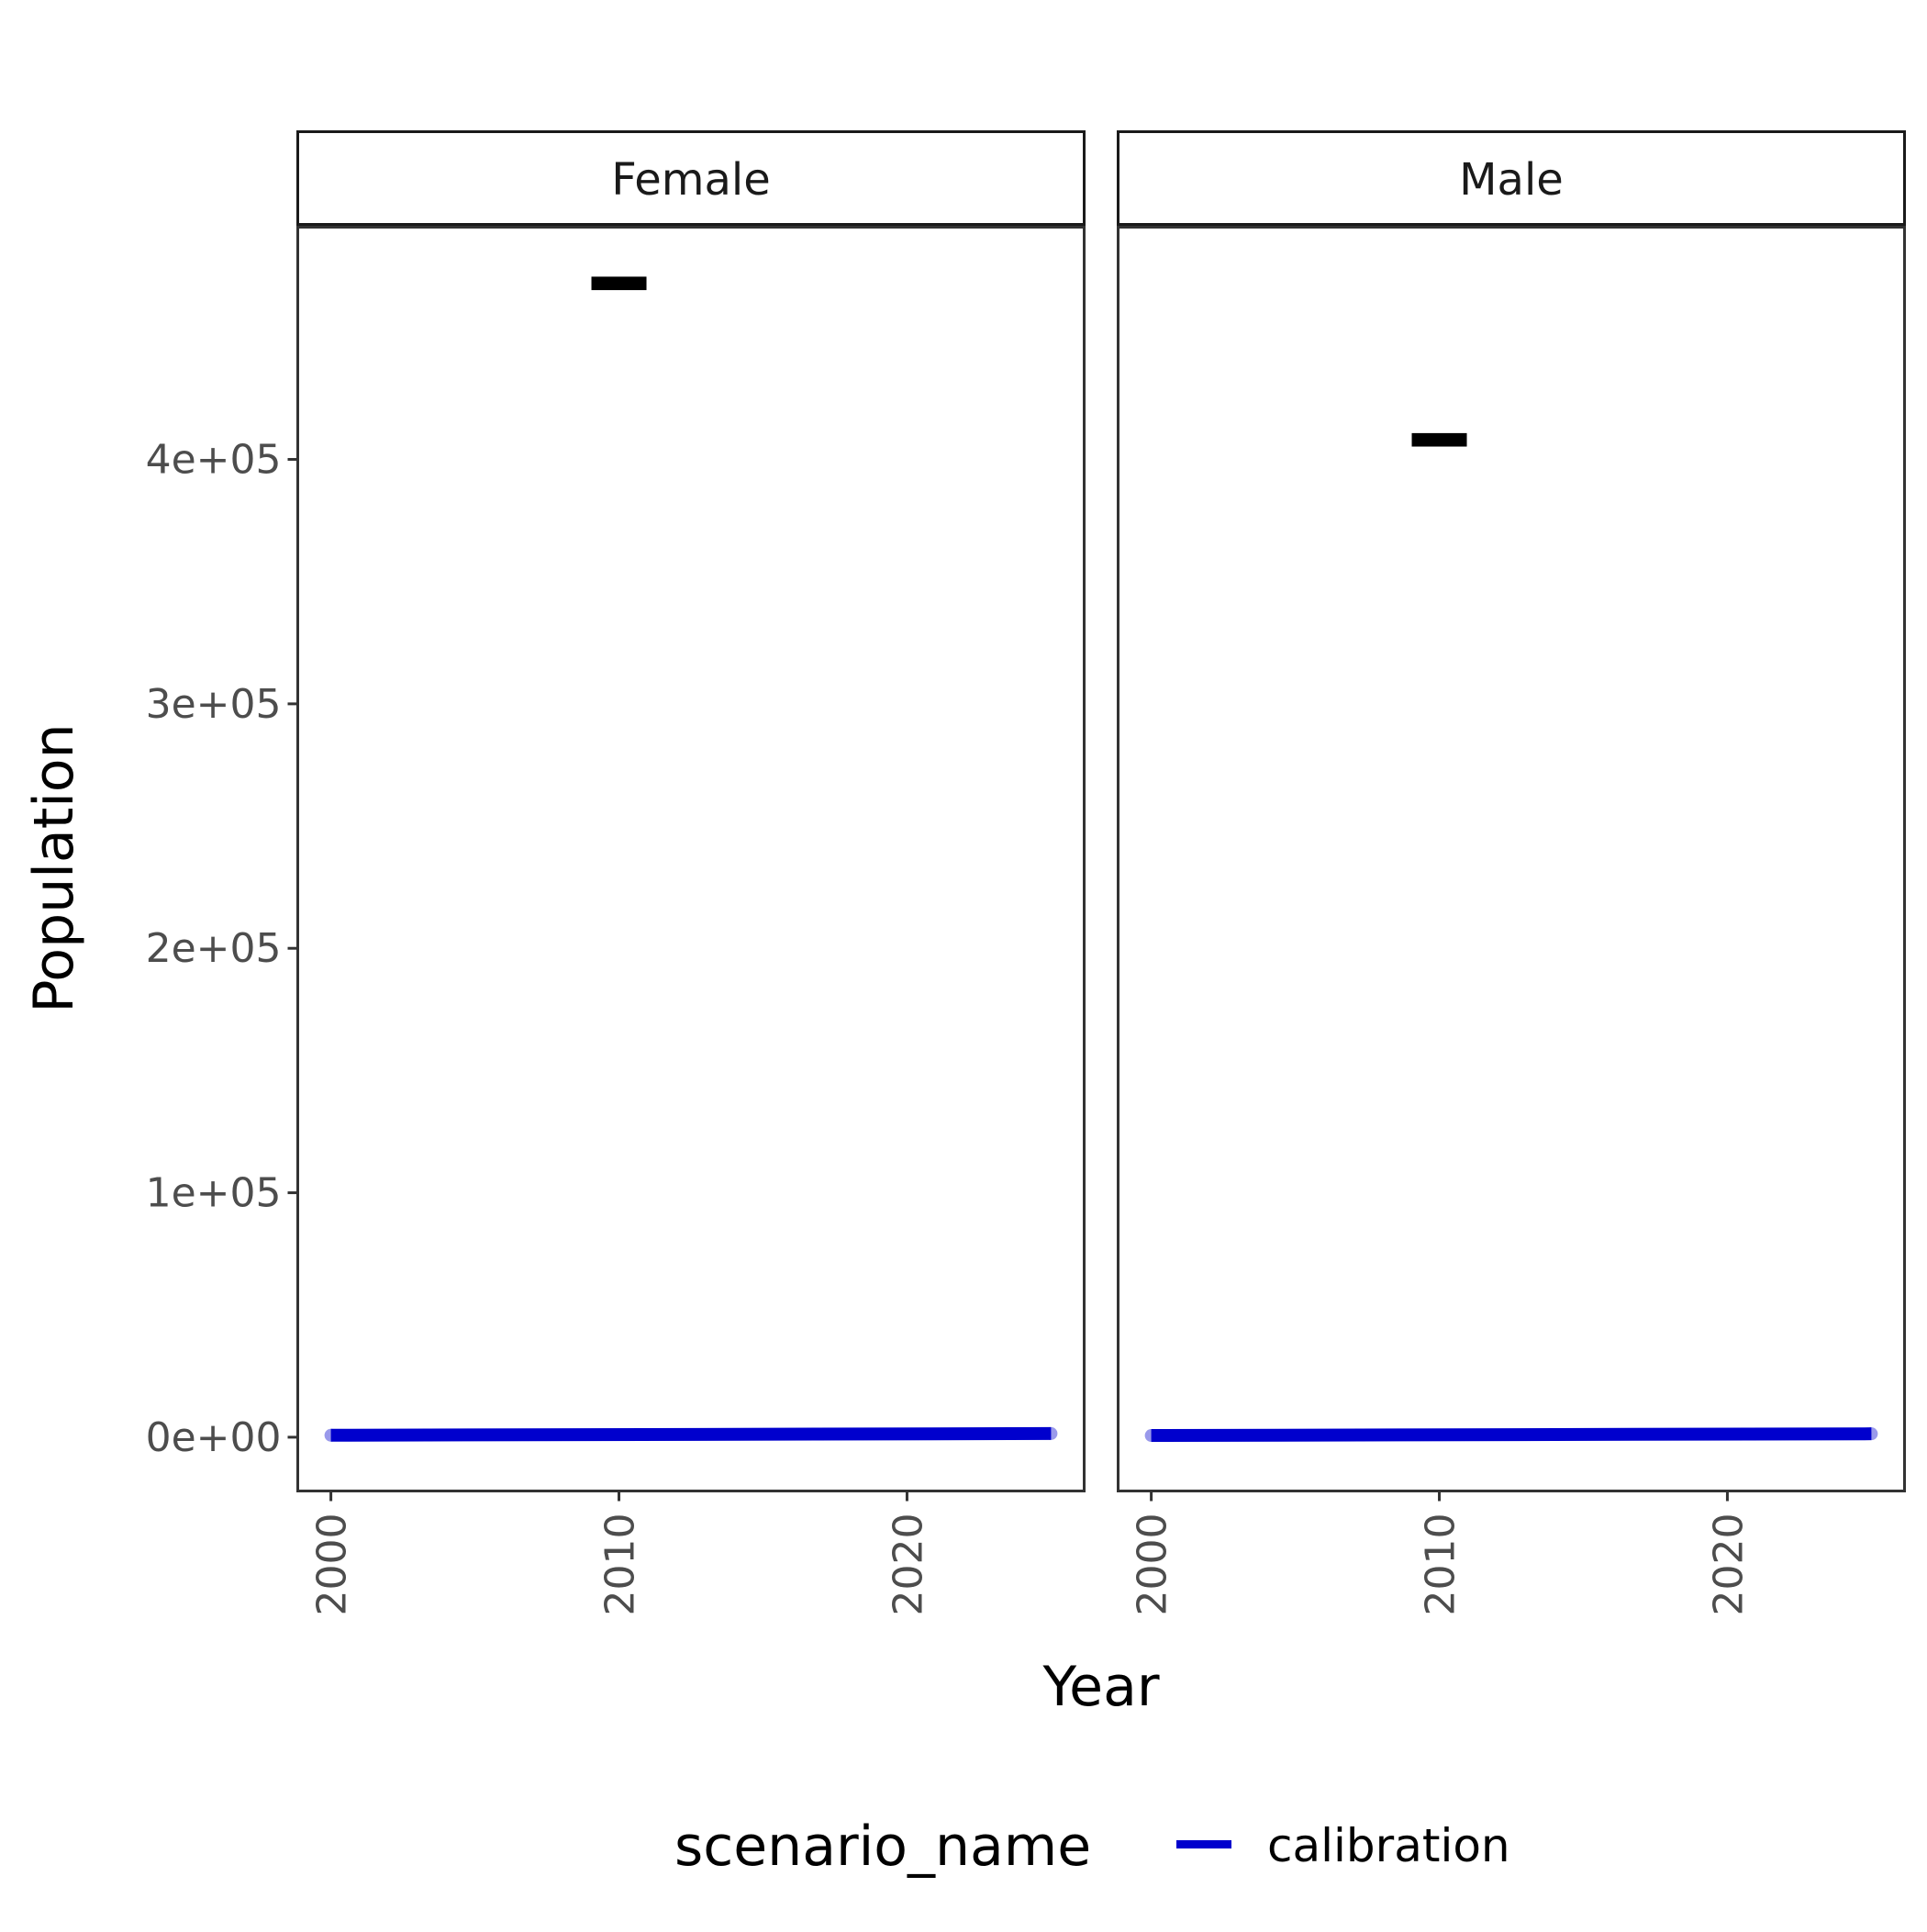 This screenshot has height=1932, width=1927. Describe the element at coordinates (908, 1564) in the screenshot. I see `x-tick-label-female-2: 2020` at that location.